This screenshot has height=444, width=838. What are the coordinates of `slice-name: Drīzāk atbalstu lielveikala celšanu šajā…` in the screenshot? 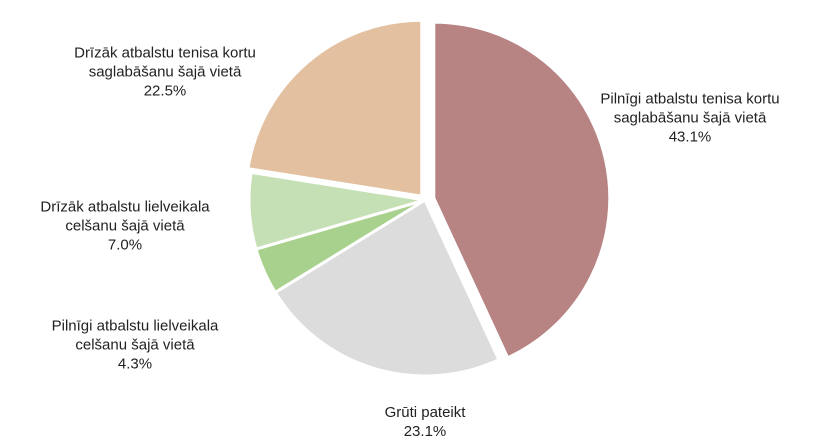 It's located at (125, 216).